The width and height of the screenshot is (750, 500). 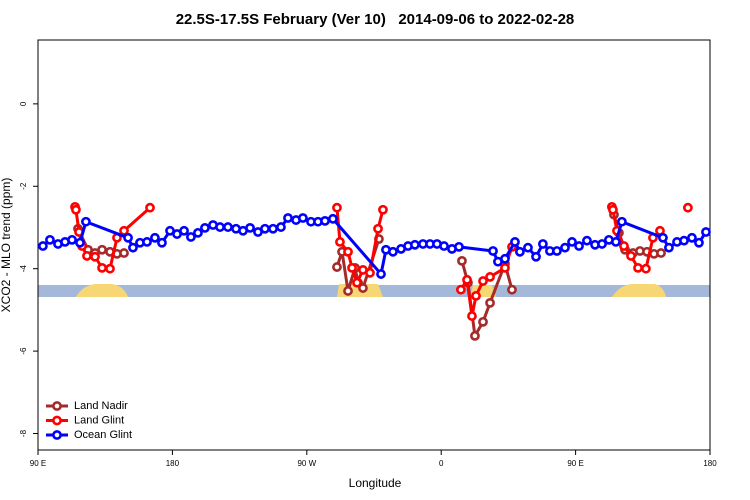 I want to click on x-axis-label: Longitude, so click(x=375, y=483).